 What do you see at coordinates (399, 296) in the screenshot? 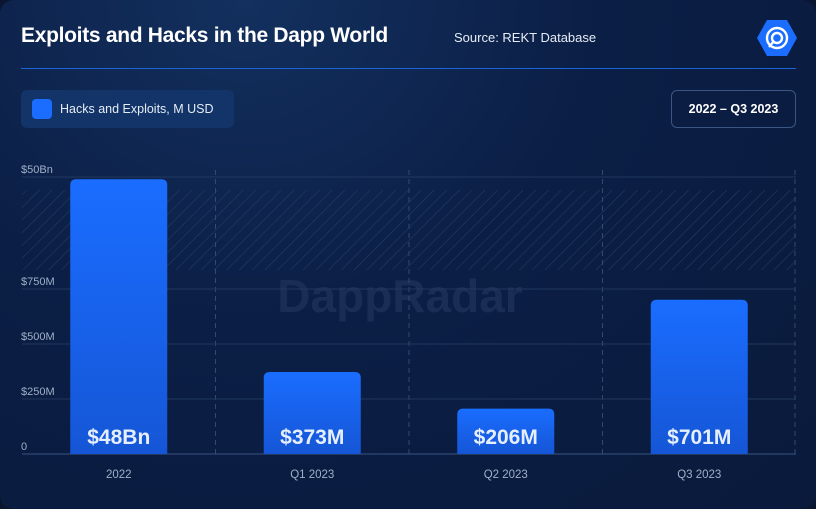
I see `watermark: DappRadar` at bounding box center [399, 296].